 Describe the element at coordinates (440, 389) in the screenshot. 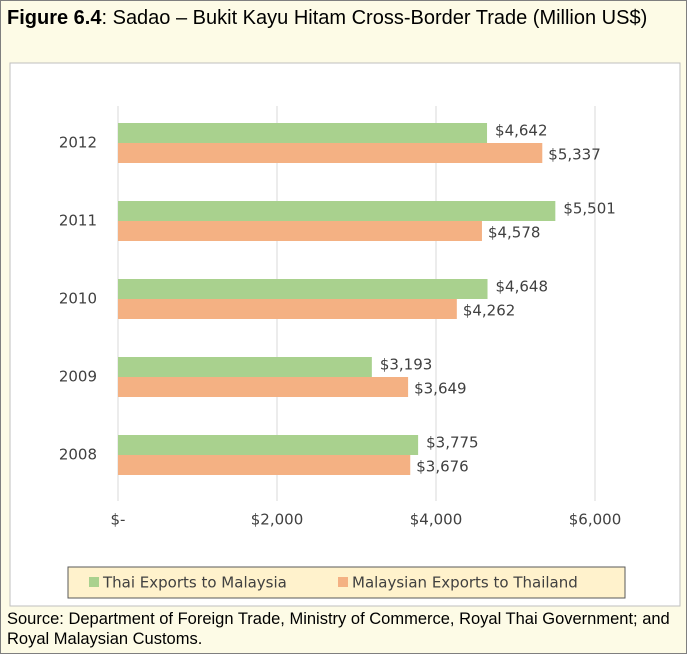

I see `value-label: $3,649` at that location.